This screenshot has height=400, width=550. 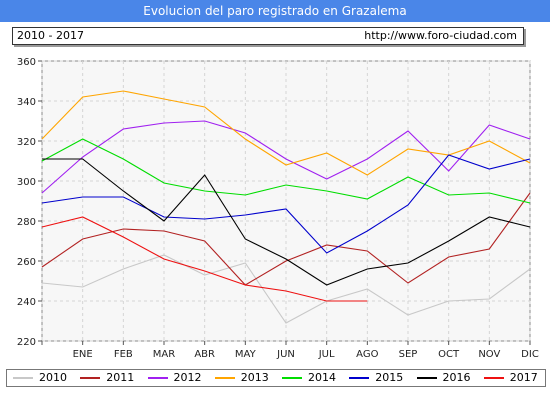 I want to click on x-tick-label: JUN, so click(x=285, y=354).